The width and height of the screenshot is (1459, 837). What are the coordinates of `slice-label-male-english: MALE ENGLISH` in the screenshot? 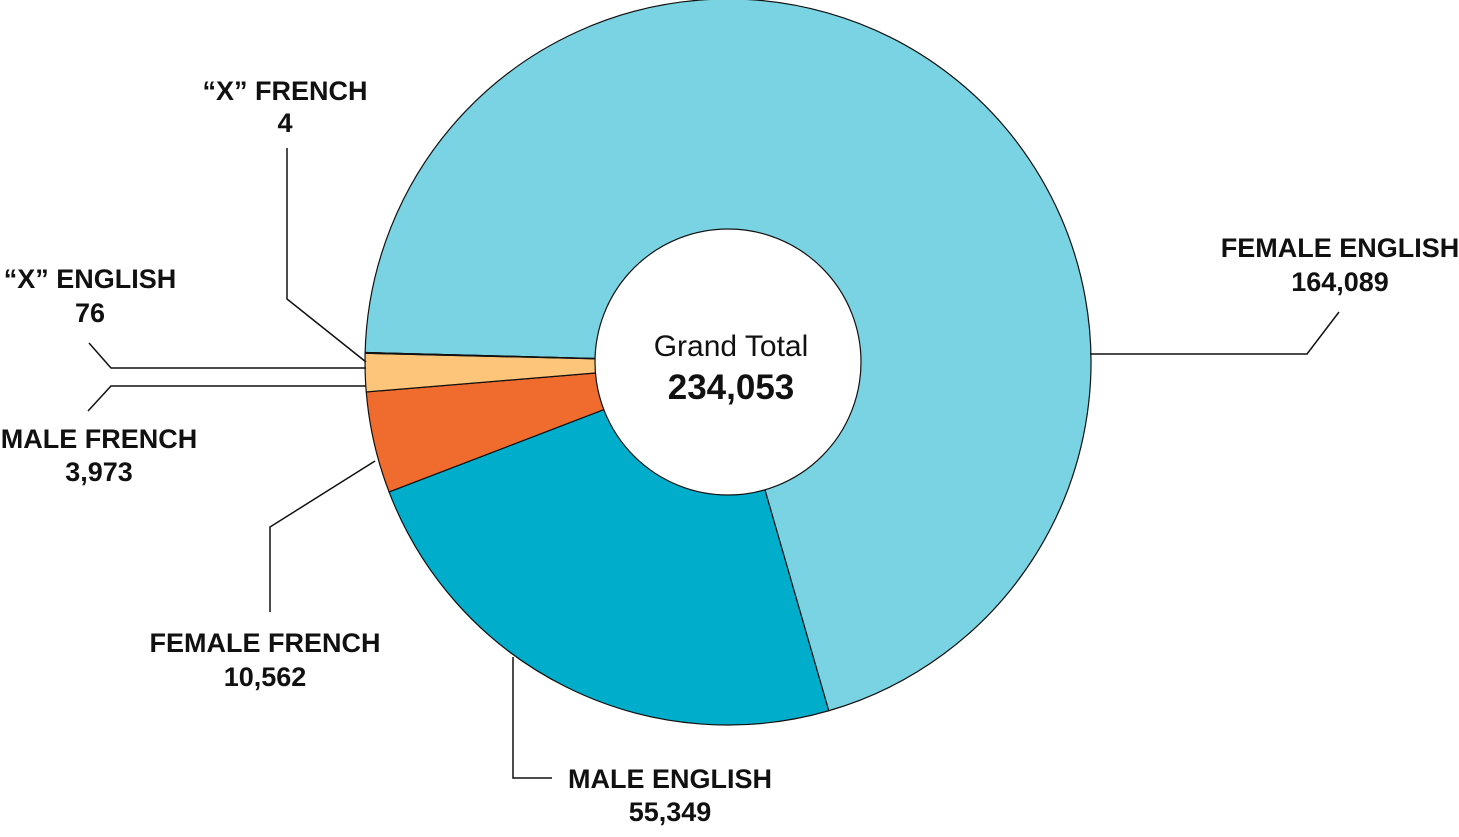 It's located at (670, 779).